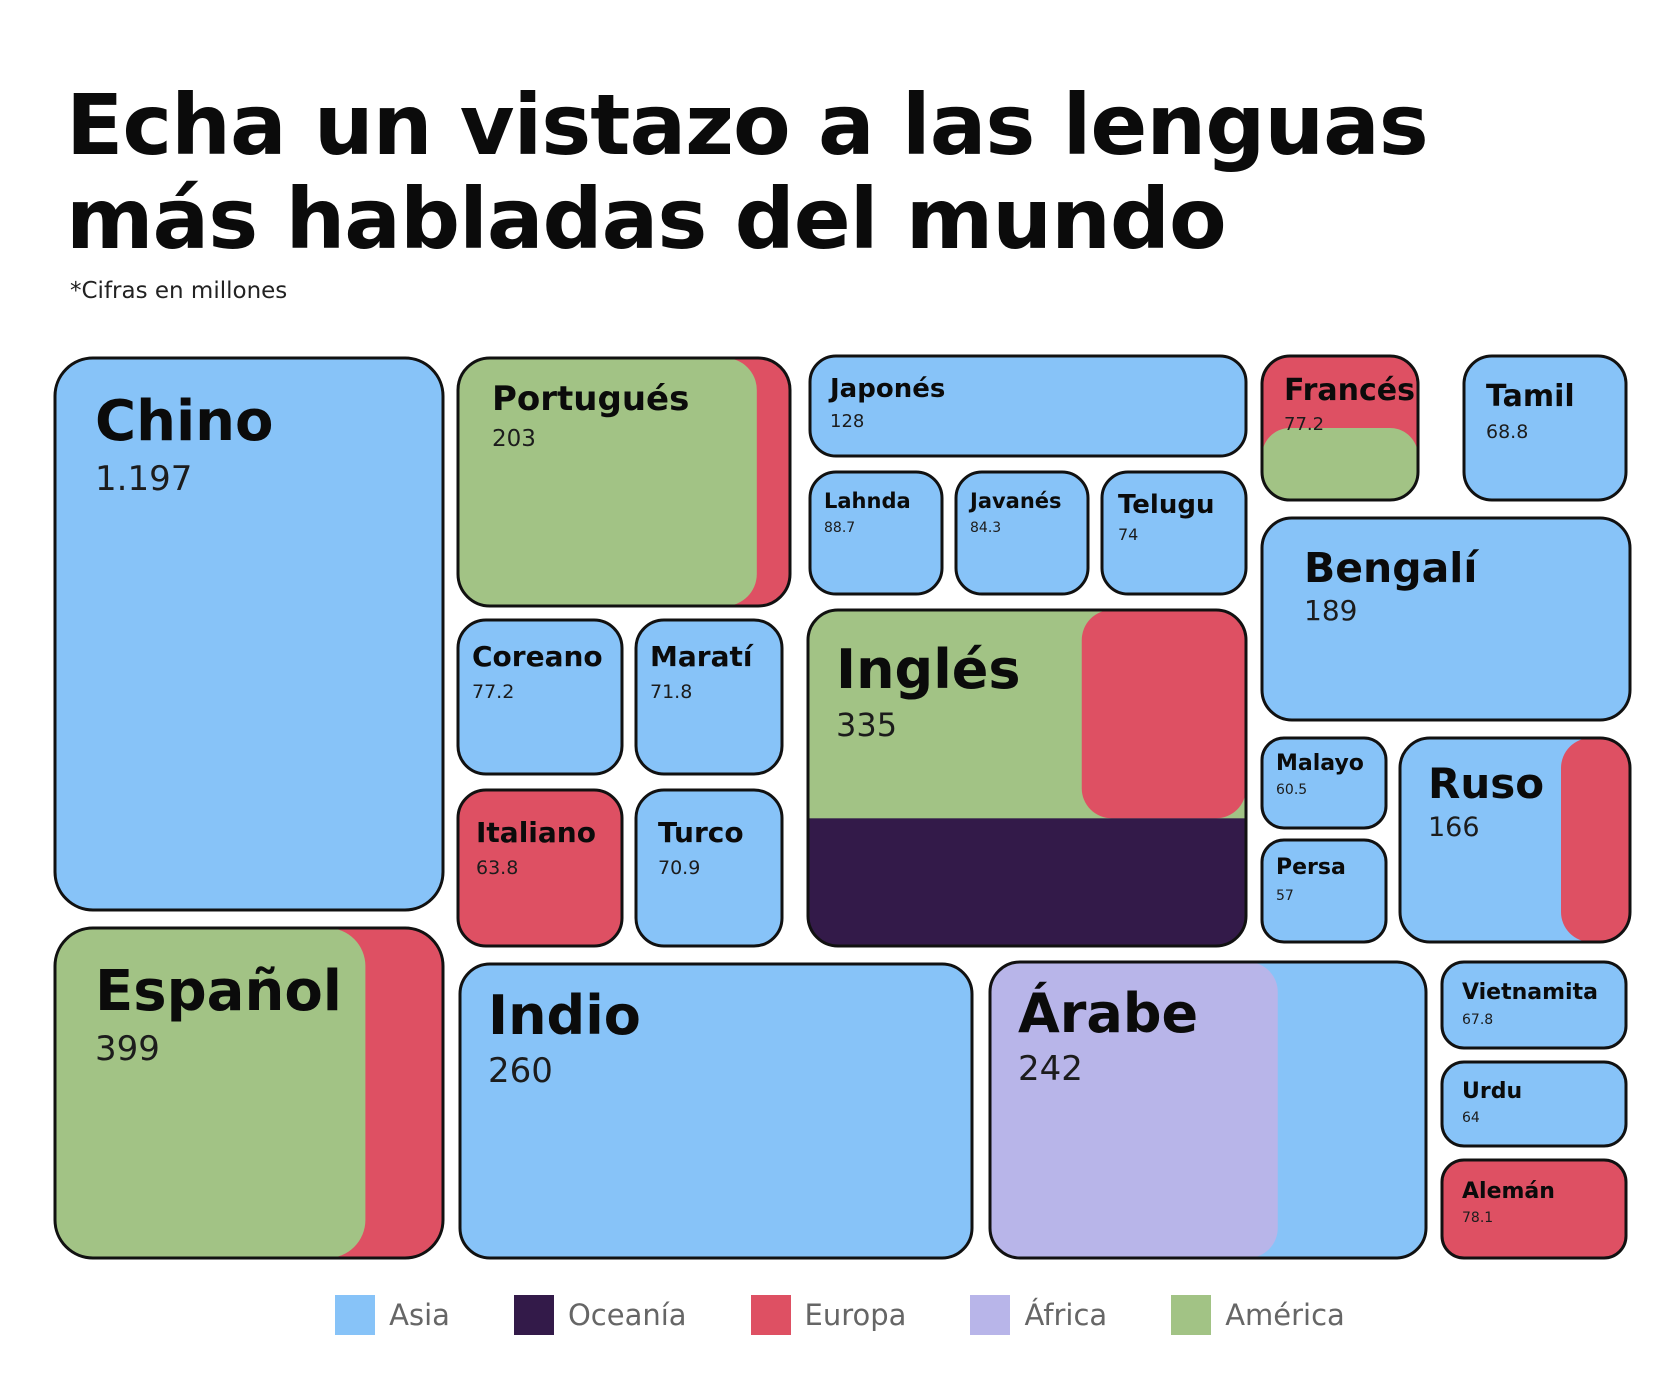 This screenshot has height=1391, width=1680. I want to click on tile-tamil-name: Tamil, so click(1530, 396).